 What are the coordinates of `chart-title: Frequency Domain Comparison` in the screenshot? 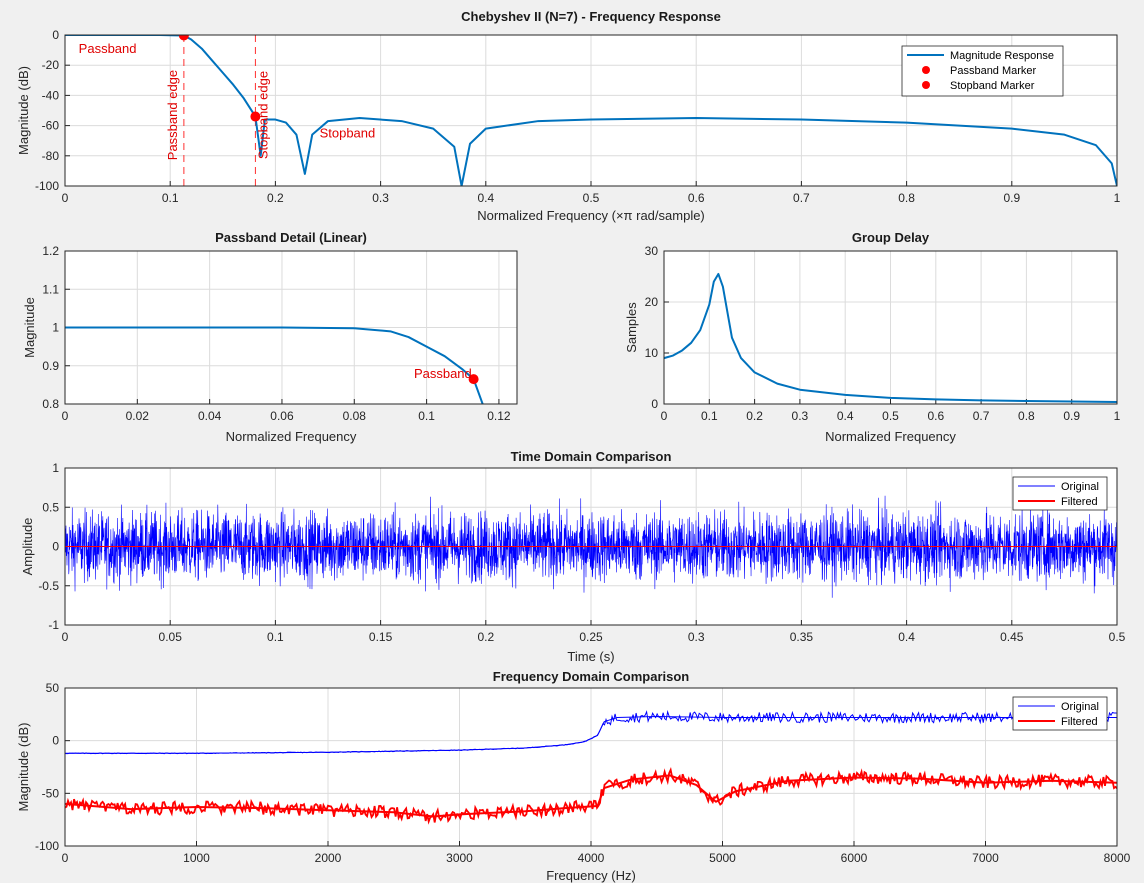 It's located at (591, 676).